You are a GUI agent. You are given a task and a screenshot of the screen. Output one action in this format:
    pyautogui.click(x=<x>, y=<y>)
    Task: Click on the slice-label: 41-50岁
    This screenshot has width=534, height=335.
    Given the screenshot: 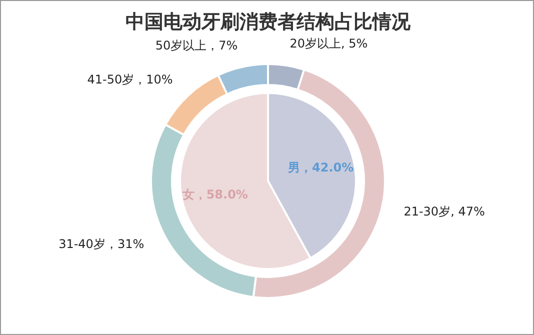 What is the action you would take?
    pyautogui.click(x=110, y=79)
    